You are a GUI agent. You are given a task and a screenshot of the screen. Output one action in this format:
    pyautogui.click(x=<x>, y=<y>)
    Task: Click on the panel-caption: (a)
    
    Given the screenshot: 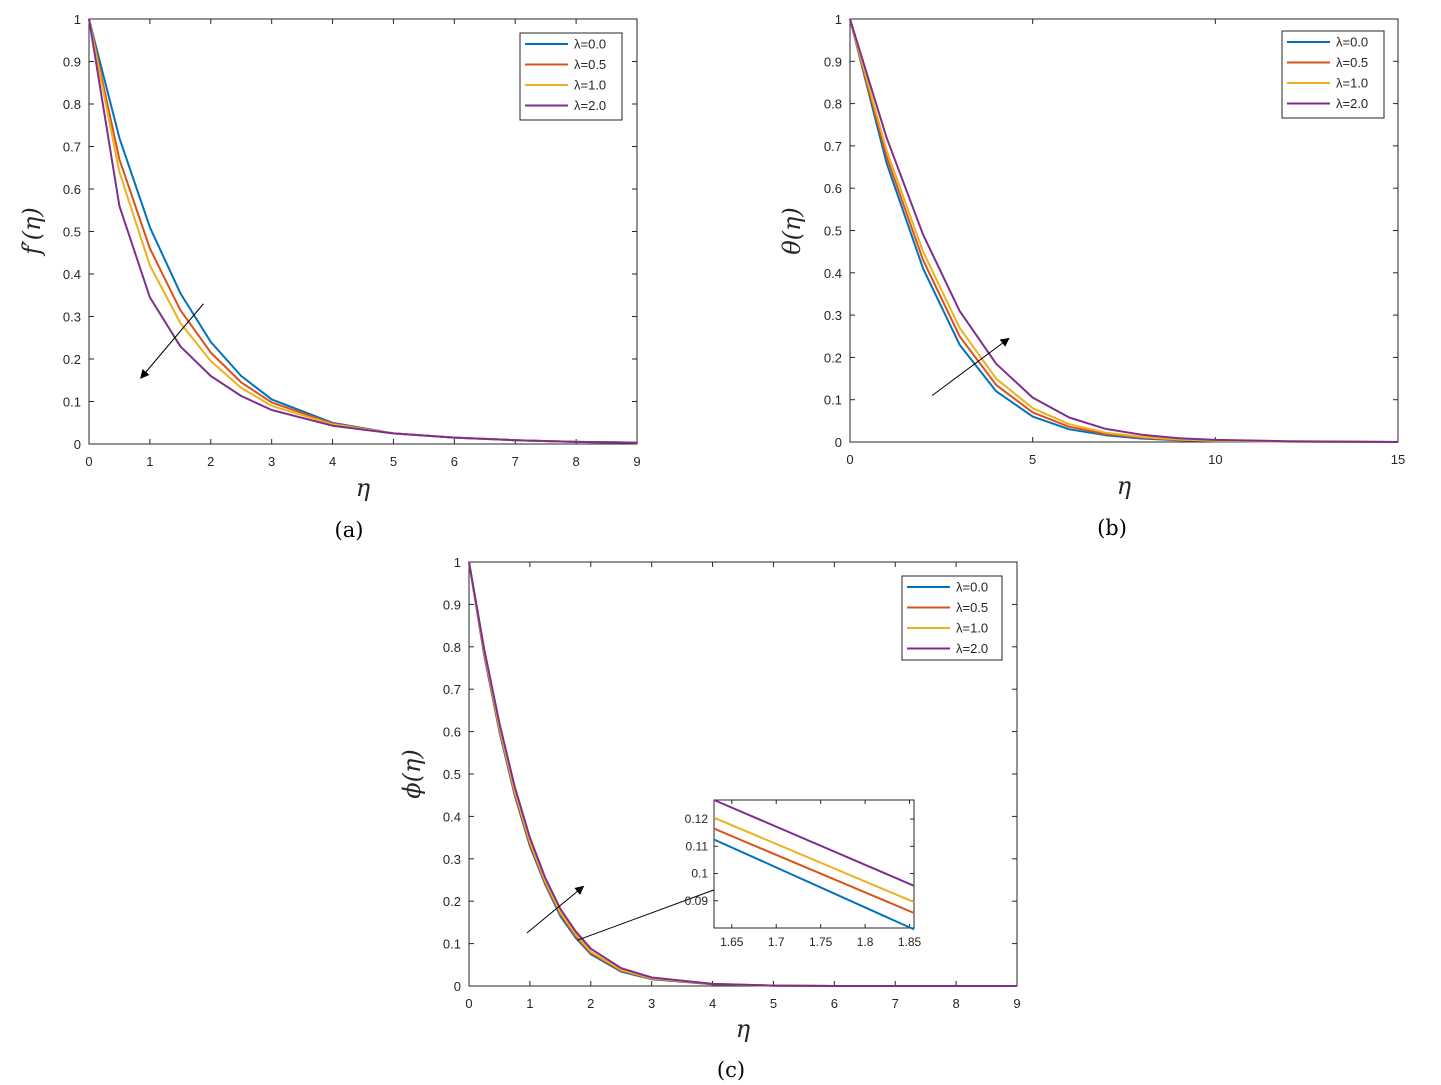 What is the action you would take?
    pyautogui.click(x=349, y=530)
    